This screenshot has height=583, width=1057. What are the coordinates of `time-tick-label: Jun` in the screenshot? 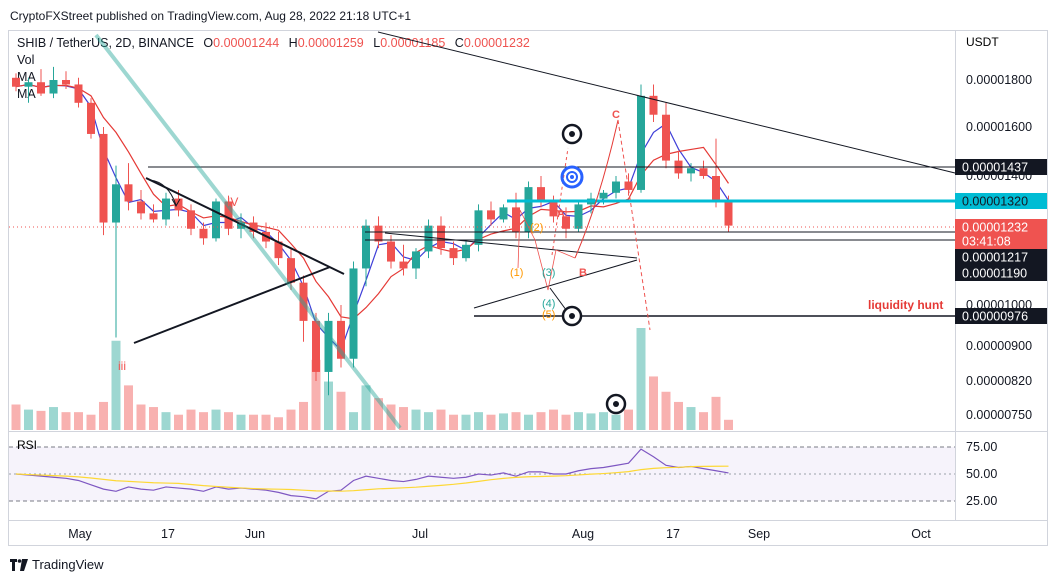 It's located at (255, 534).